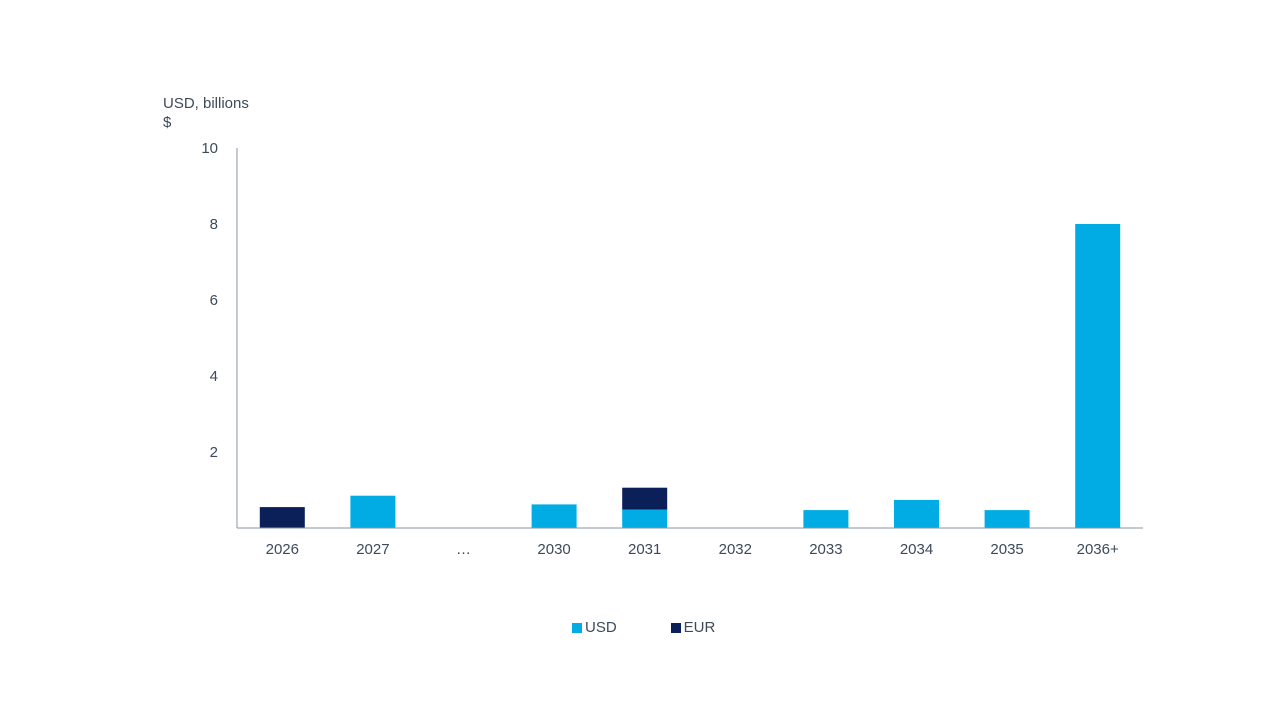 The image size is (1280, 720). What do you see at coordinates (644, 549) in the screenshot?
I see `x-tick-label: 2031` at bounding box center [644, 549].